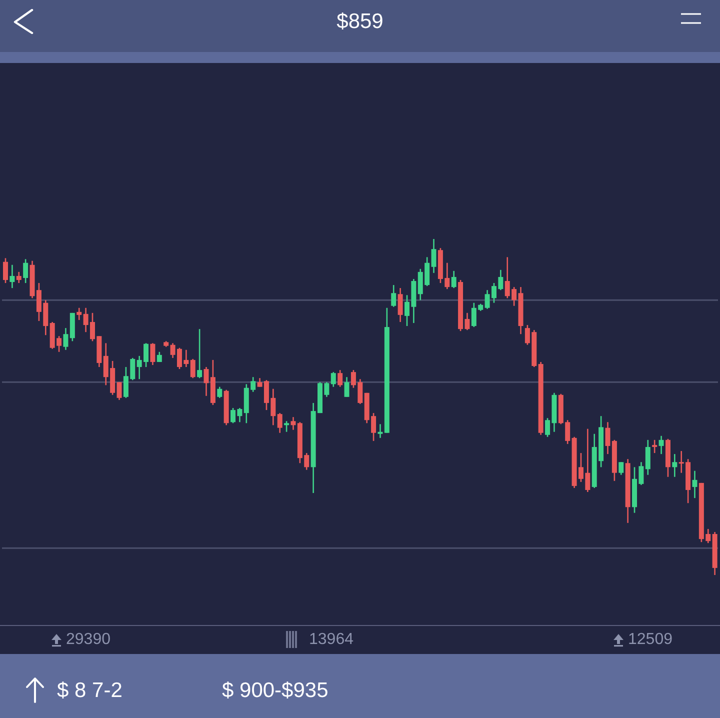 The image size is (720, 718). Describe the element at coordinates (88, 639) in the screenshot. I see `text: 29390` at that location.